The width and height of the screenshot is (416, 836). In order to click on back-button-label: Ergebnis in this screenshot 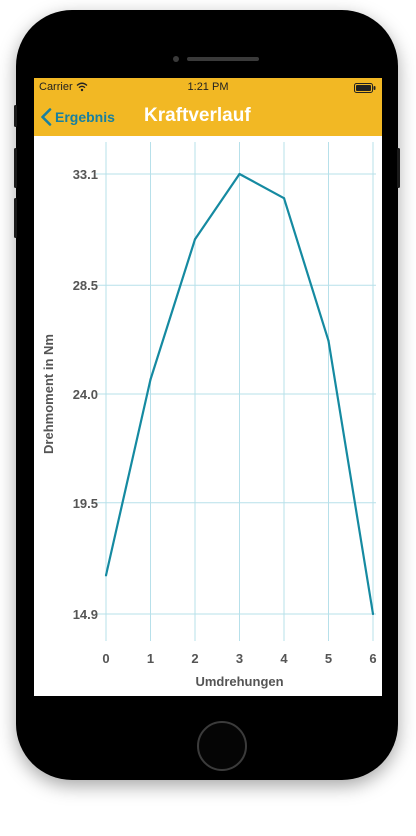, I will do `click(85, 117)`.